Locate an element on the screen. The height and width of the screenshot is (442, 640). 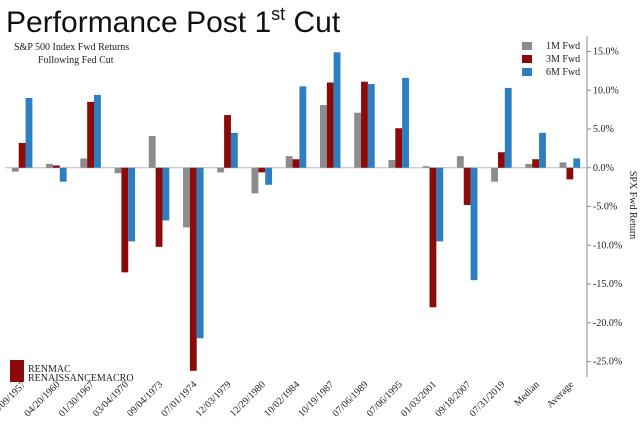
y-tick-label: -15.0% is located at coordinates (607, 284).